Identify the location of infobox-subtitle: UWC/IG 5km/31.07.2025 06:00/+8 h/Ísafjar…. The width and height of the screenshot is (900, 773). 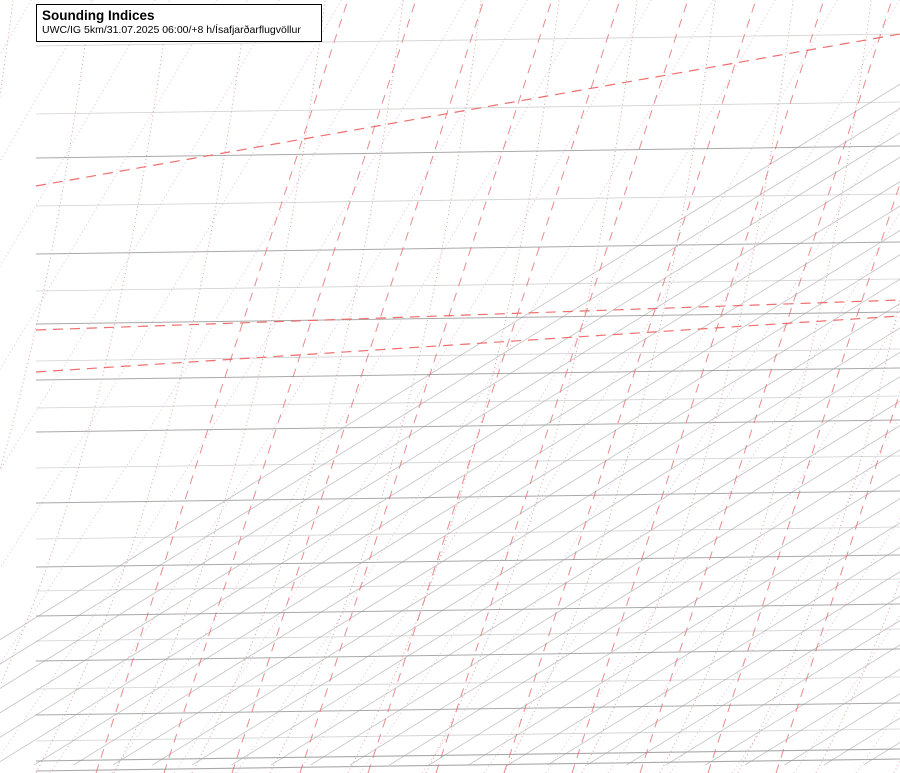
(171, 30).